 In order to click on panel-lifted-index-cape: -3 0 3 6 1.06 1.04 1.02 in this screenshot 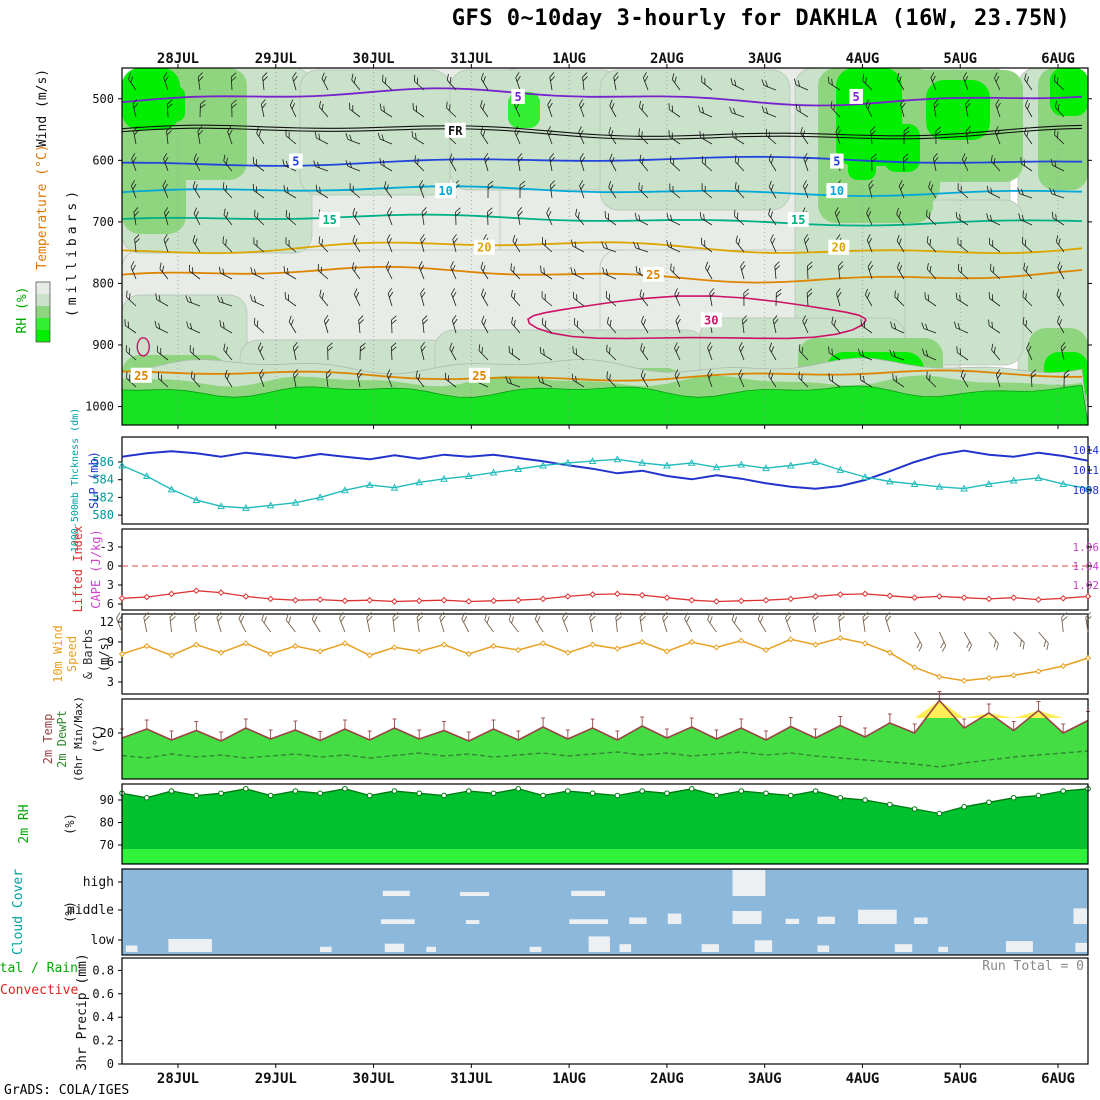, I will do `click(600, 569)`.